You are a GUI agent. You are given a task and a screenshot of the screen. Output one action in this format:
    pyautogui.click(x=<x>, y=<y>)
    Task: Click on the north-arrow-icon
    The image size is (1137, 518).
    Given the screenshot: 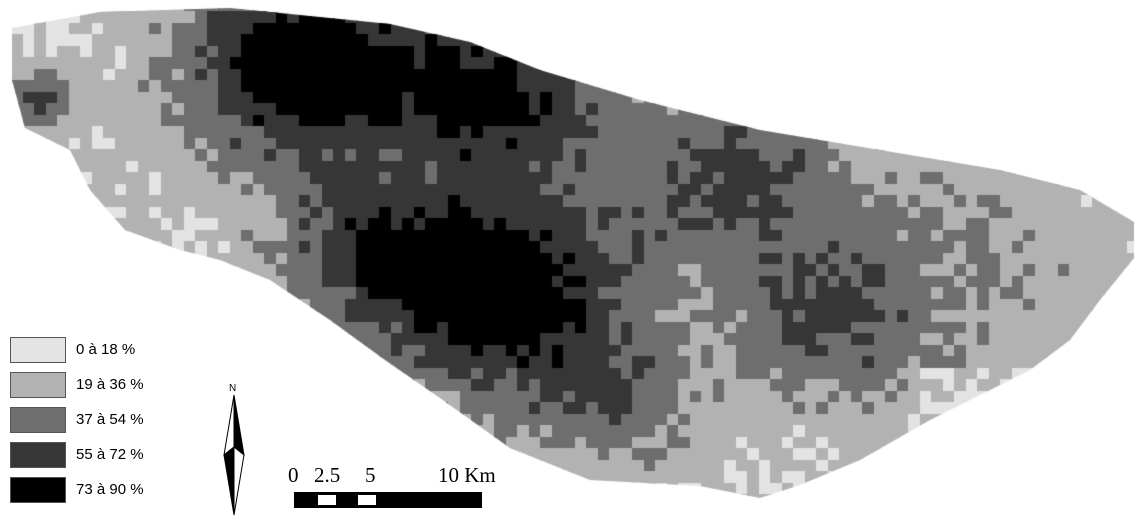 What is the action you would take?
    pyautogui.click(x=234, y=454)
    